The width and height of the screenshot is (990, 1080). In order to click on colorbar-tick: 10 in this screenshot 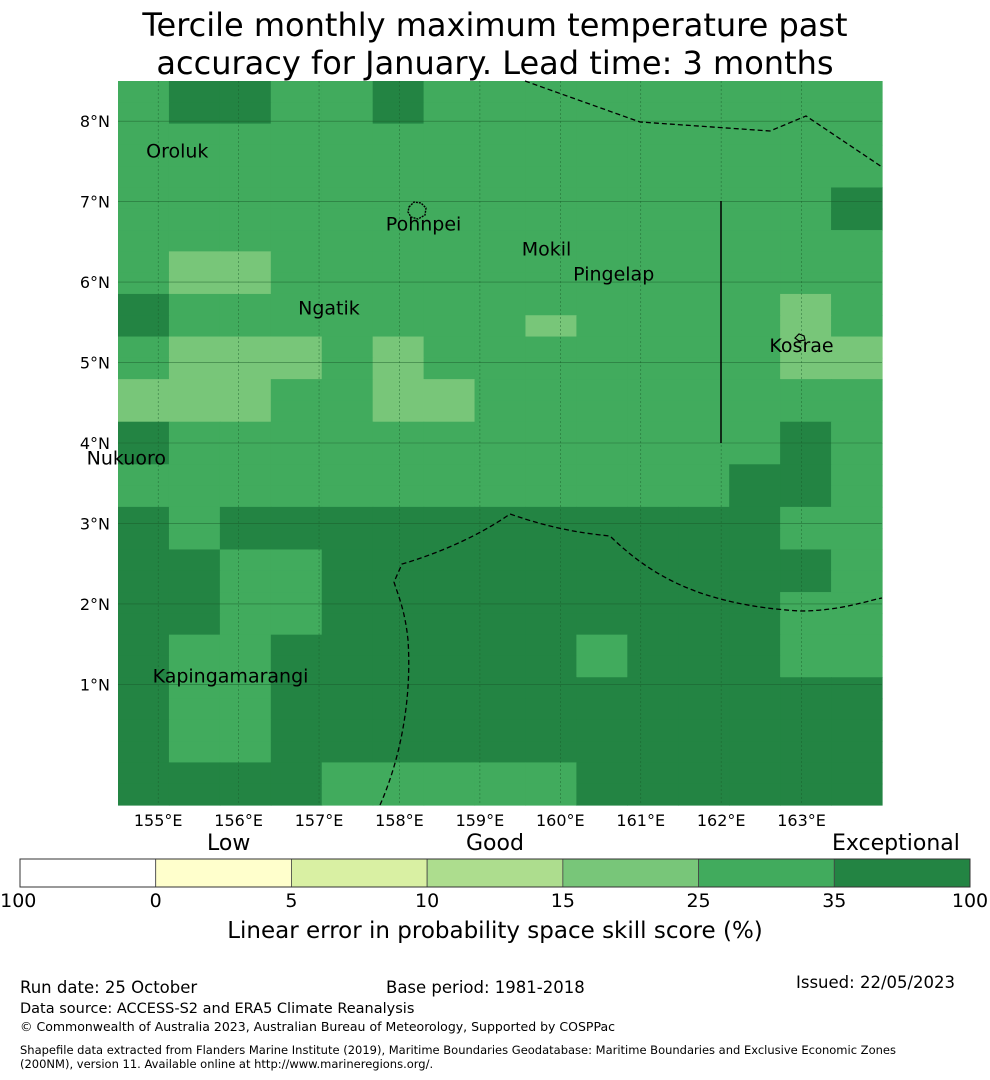, I will do `click(427, 901)`.